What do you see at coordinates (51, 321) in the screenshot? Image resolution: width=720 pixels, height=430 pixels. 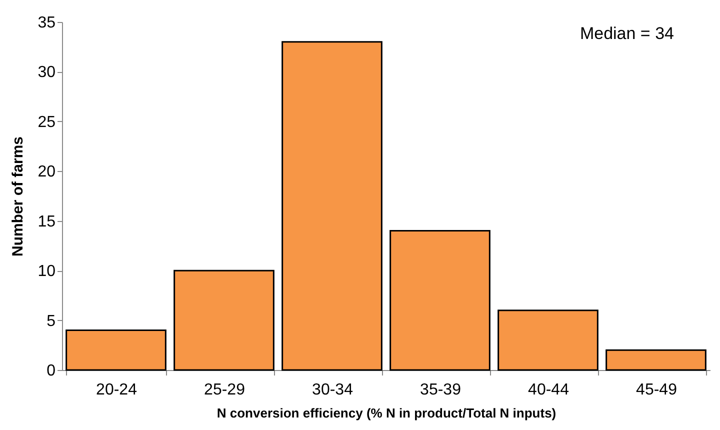 I see `y-tick-label: 5` at bounding box center [51, 321].